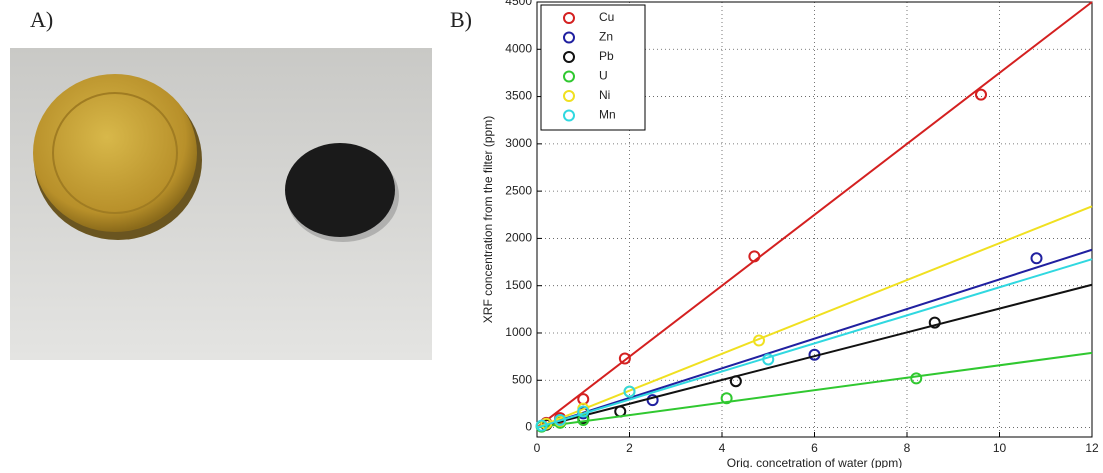 This screenshot has width=1103, height=473. What do you see at coordinates (518, 96) in the screenshot?
I see `y-tick-label: 3500` at bounding box center [518, 96].